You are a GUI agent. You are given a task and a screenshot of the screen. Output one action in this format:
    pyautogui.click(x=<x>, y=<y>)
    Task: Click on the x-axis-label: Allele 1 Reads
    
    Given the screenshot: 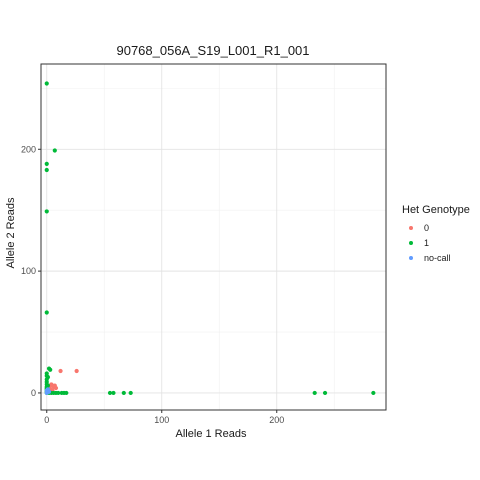 What is the action you would take?
    pyautogui.click(x=211, y=434)
    